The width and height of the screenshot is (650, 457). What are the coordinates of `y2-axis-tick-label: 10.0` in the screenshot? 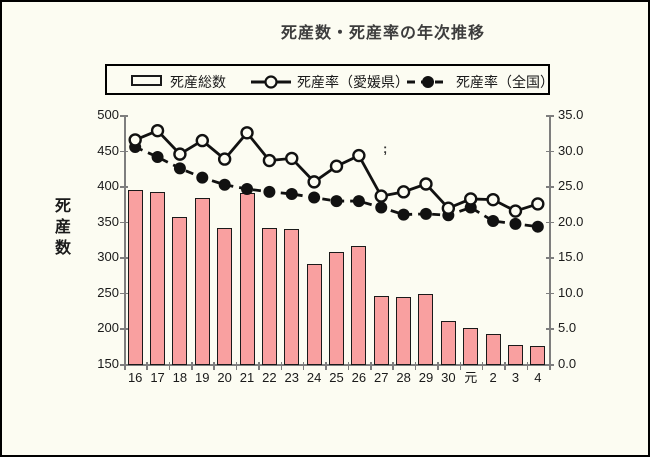 It's located at (571, 292).